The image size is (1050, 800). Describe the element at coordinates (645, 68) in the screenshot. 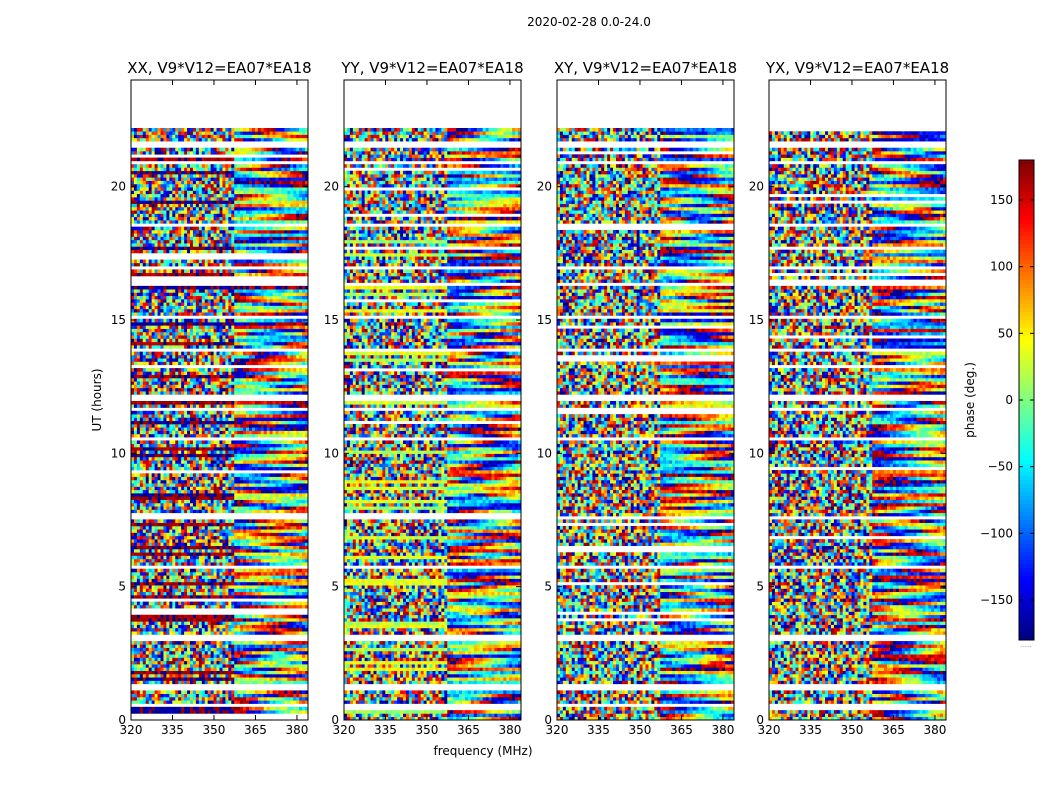

I see `panel-title-xy: XY, V9*V12=EA07*EA18` at that location.